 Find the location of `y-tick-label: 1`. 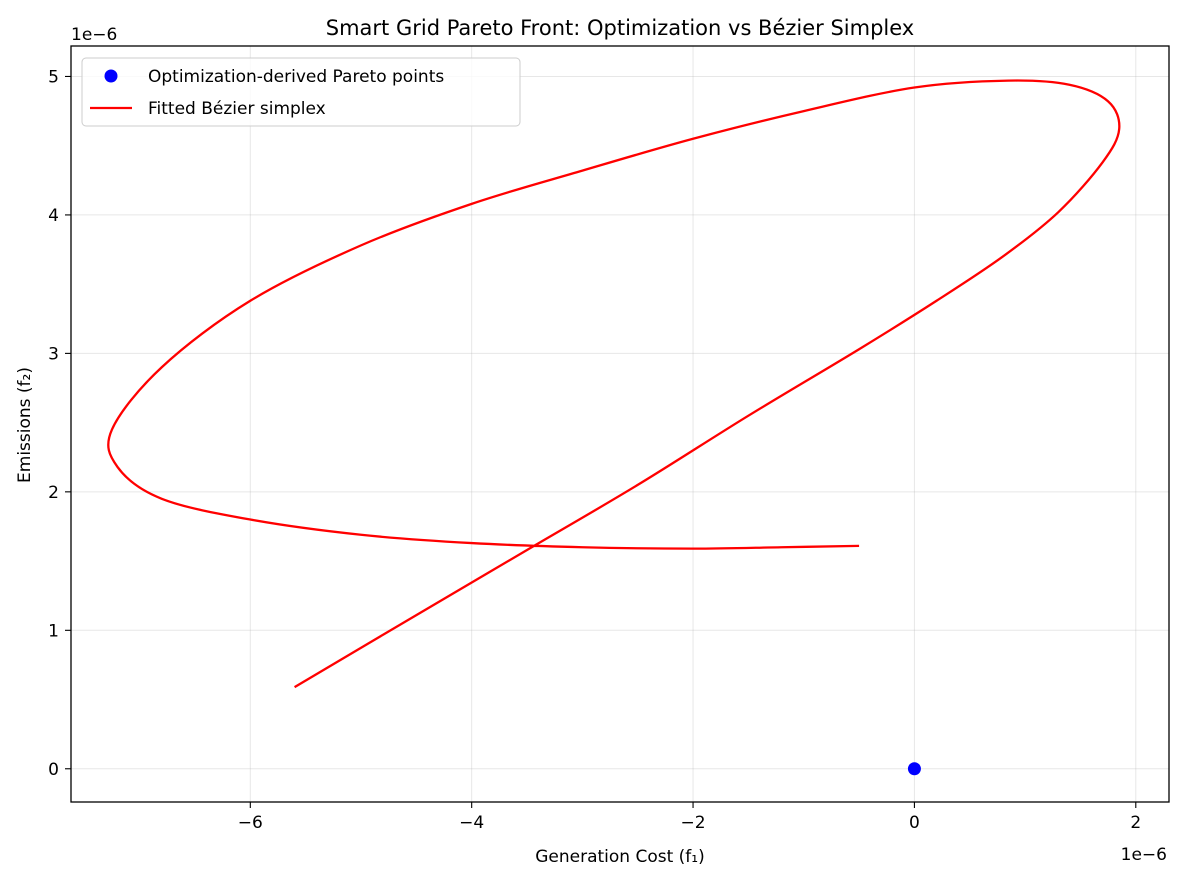

y-tick-label: 1 is located at coordinates (53, 631).